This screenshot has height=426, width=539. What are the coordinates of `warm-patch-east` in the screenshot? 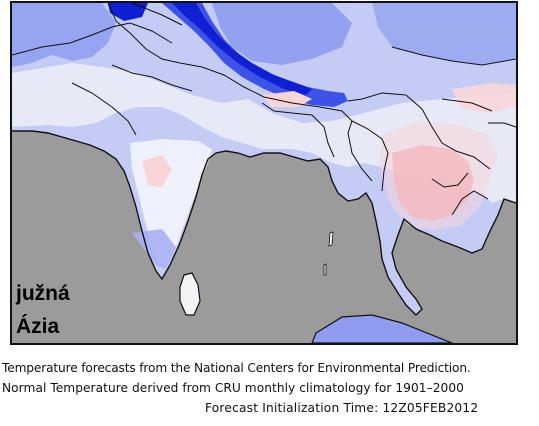 It's located at (484, 98).